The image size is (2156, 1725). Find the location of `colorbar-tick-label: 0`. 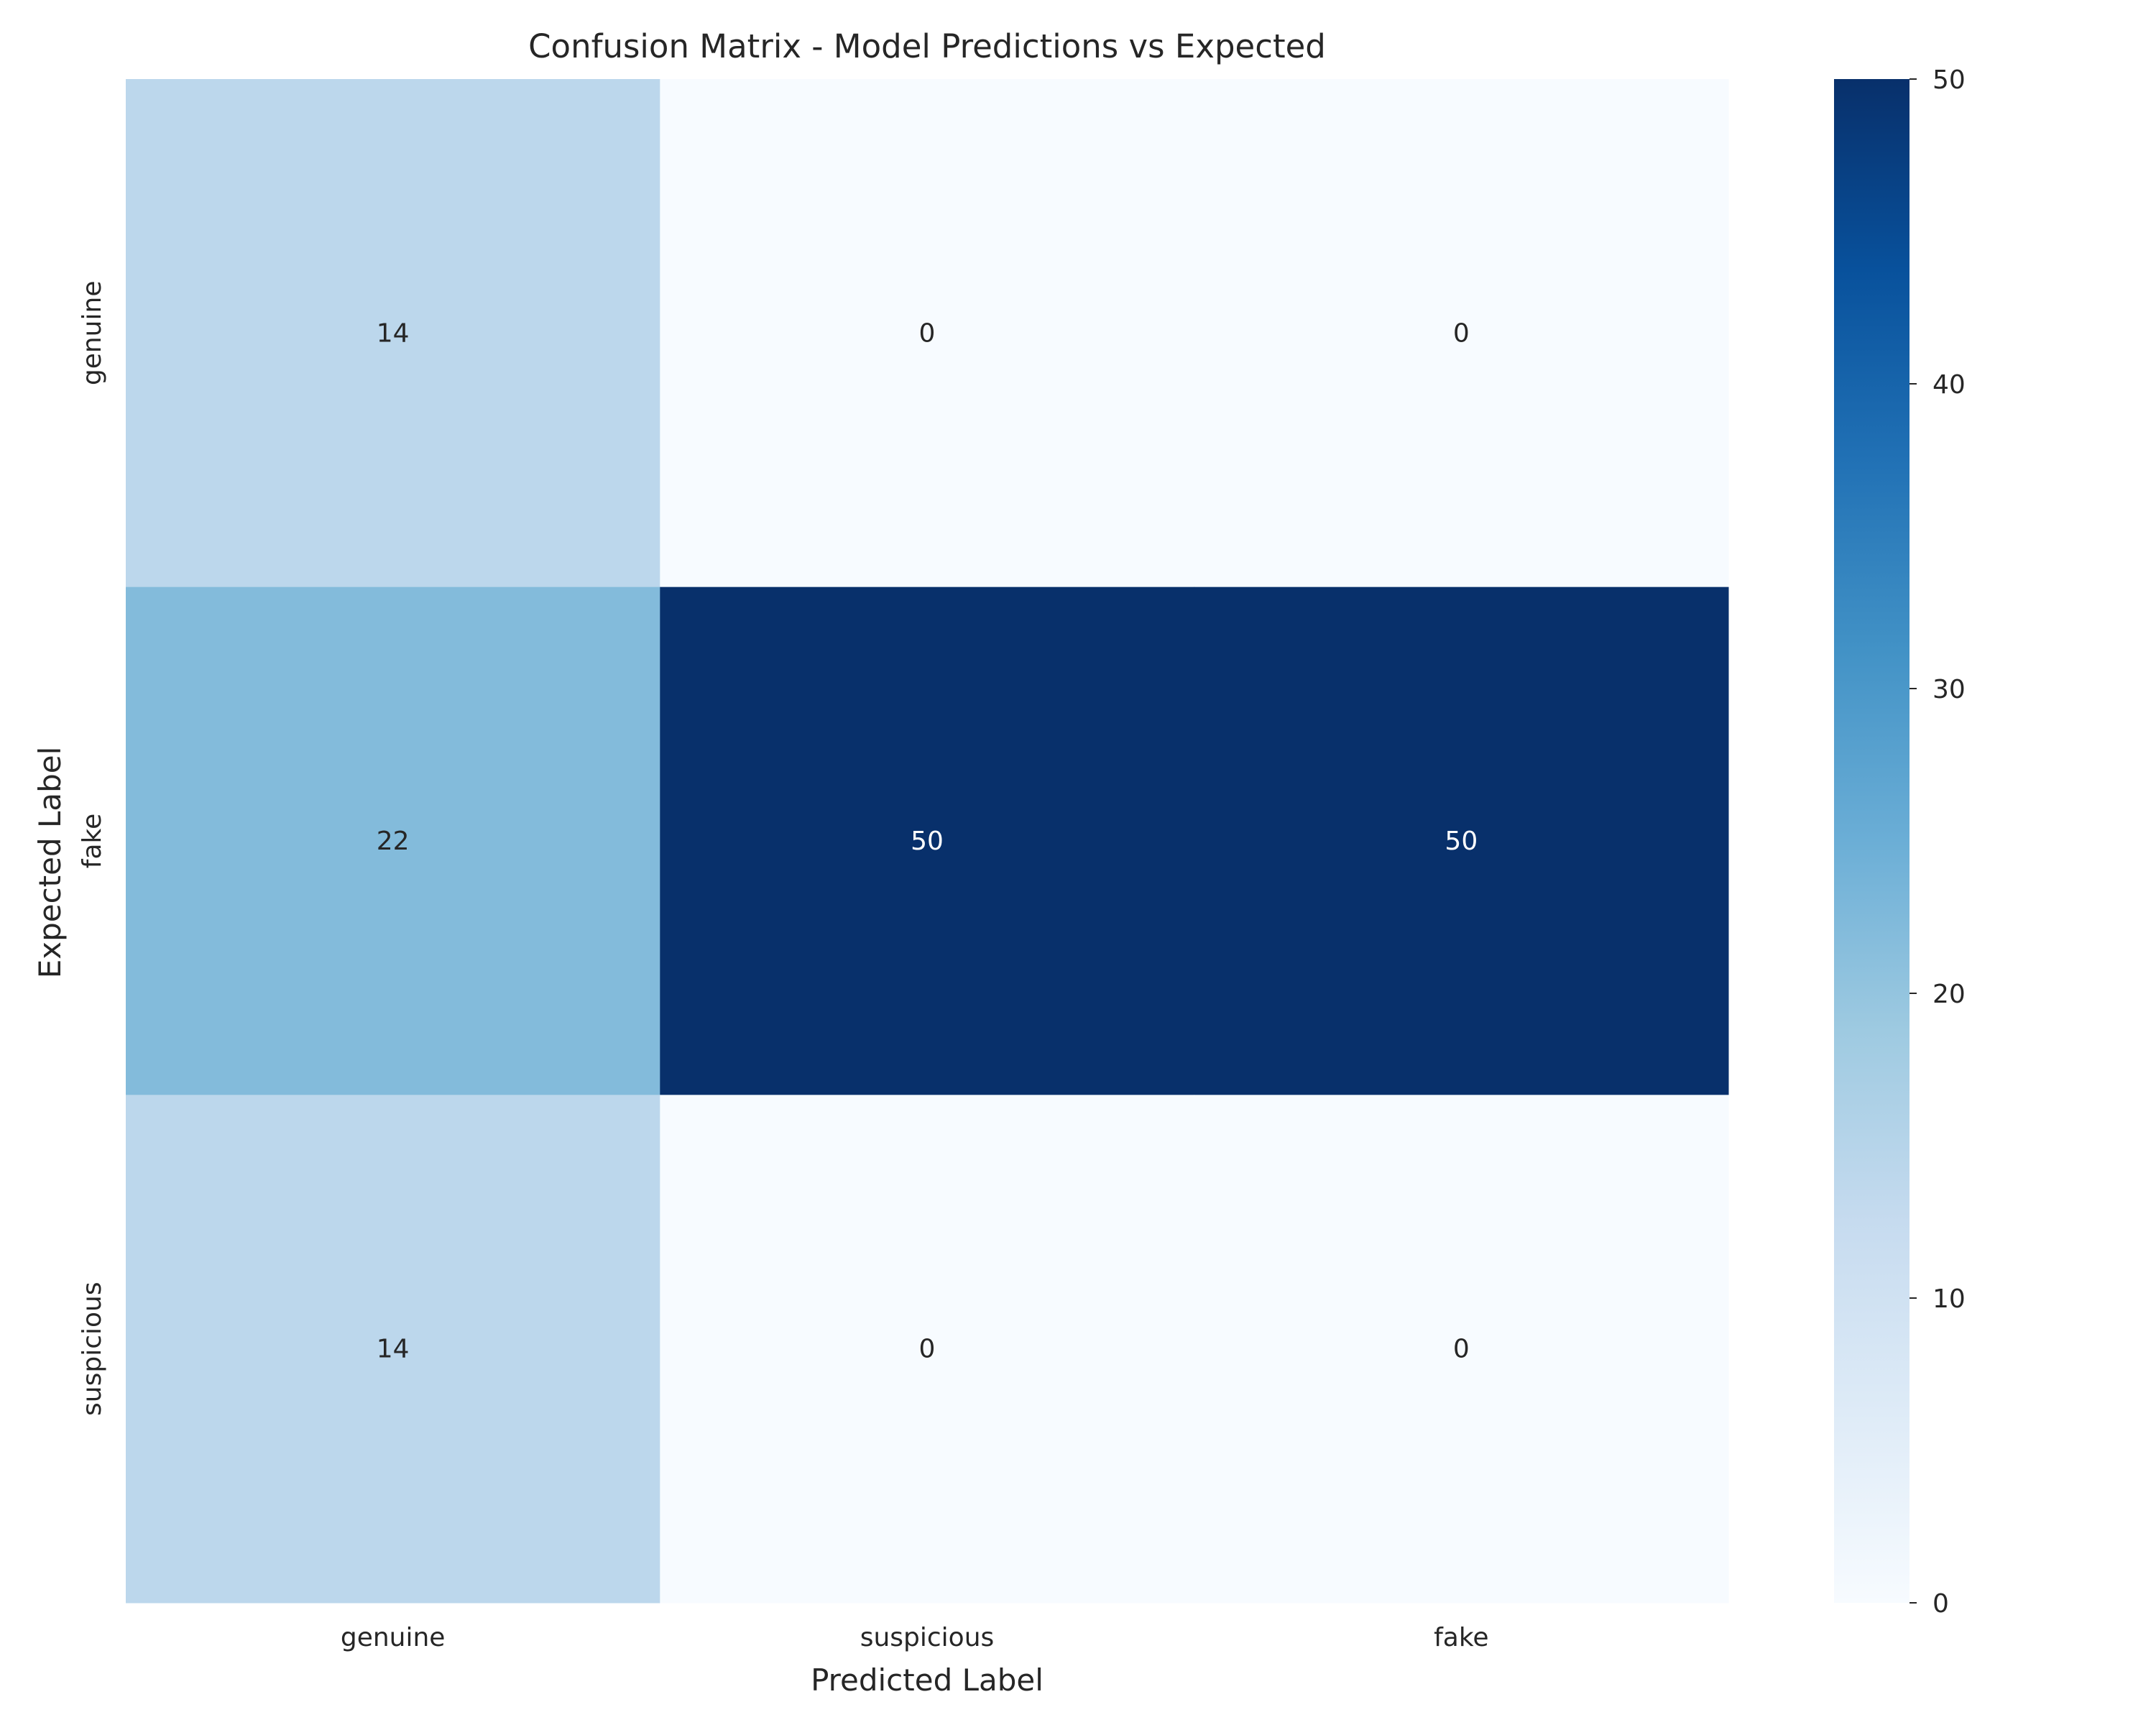

colorbar-tick-label: 0 is located at coordinates (1940, 1604).